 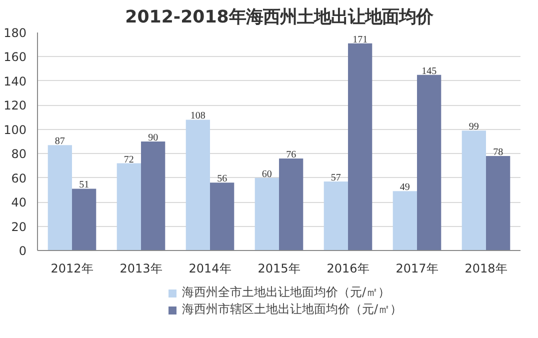 I want to click on x-tick-label: 2017年, so click(x=417, y=269).